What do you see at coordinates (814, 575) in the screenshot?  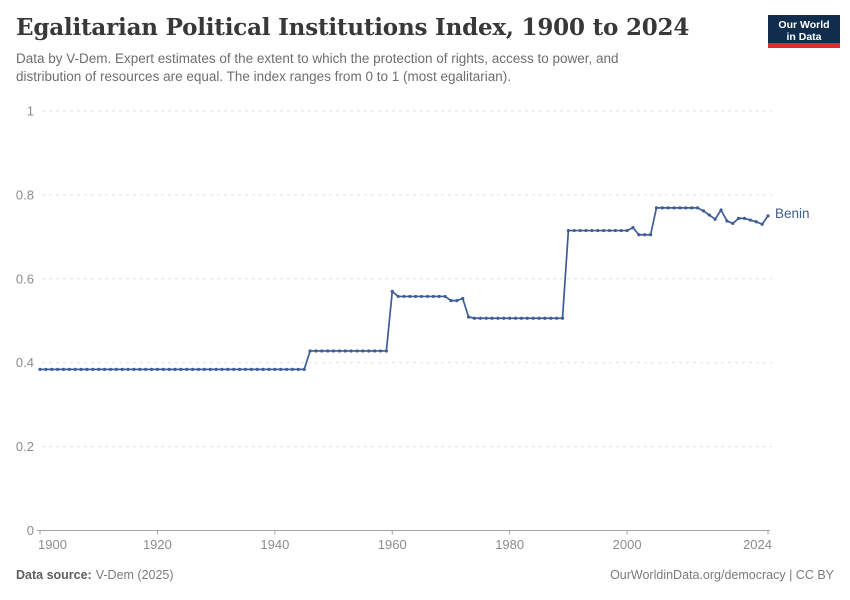 I see `license-link: CC BY` at bounding box center [814, 575].